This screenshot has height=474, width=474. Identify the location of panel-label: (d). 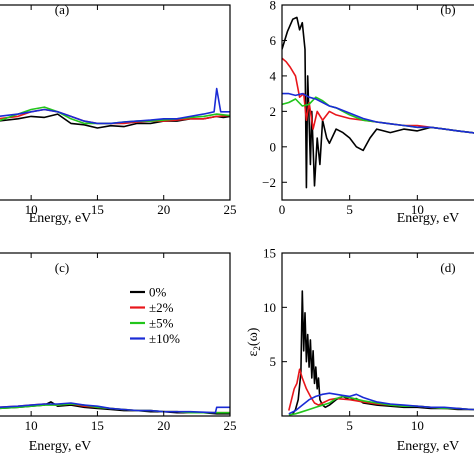
(447, 267).